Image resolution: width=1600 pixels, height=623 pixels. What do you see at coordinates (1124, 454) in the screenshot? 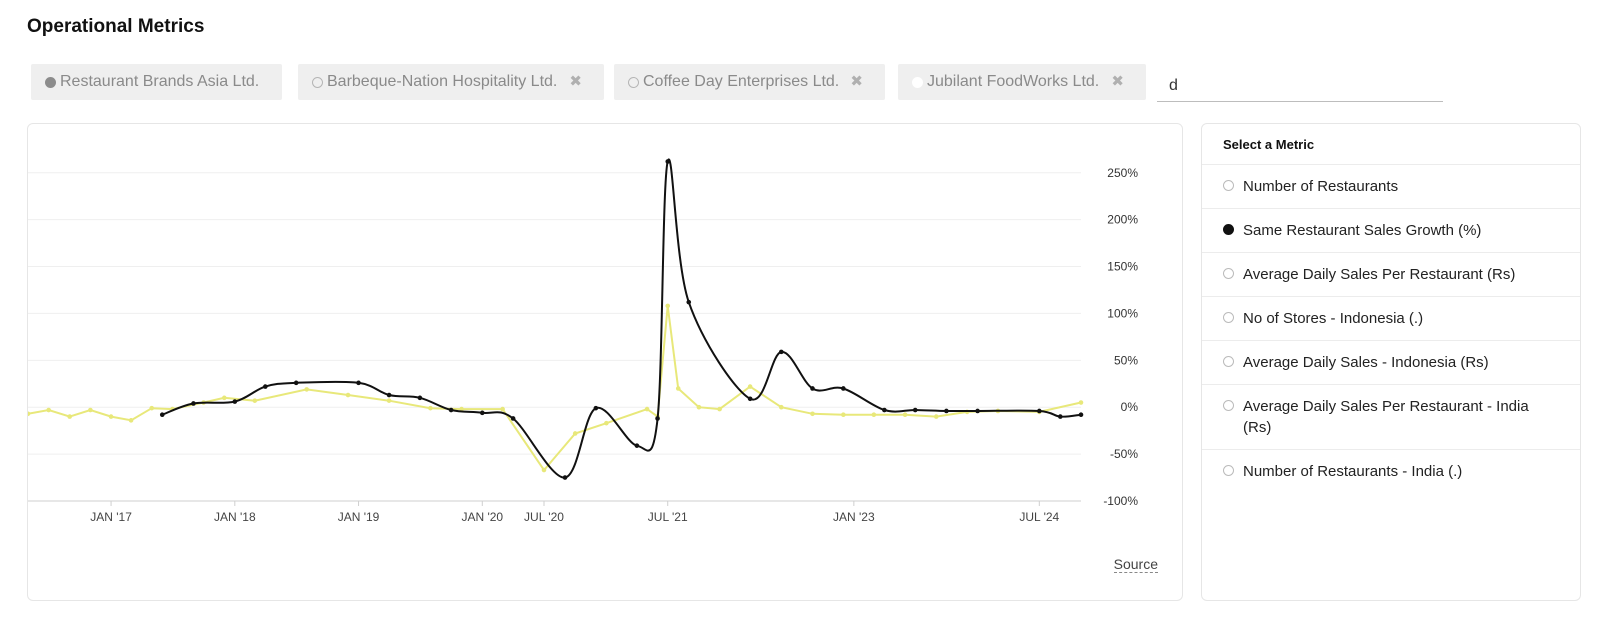
I see `y-tick-label: -50%` at bounding box center [1124, 454].